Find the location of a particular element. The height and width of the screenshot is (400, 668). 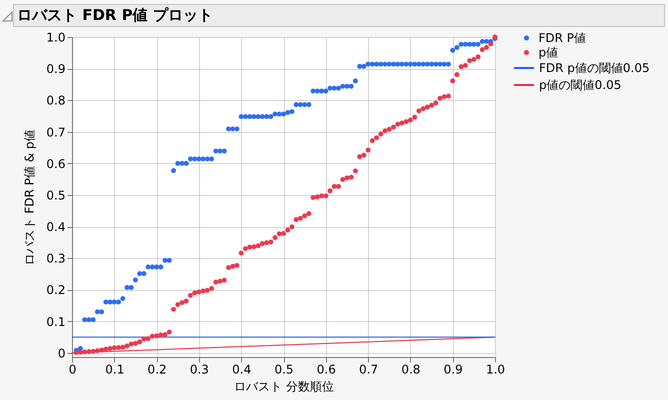

x-tick-label: 0.4 is located at coordinates (242, 369).